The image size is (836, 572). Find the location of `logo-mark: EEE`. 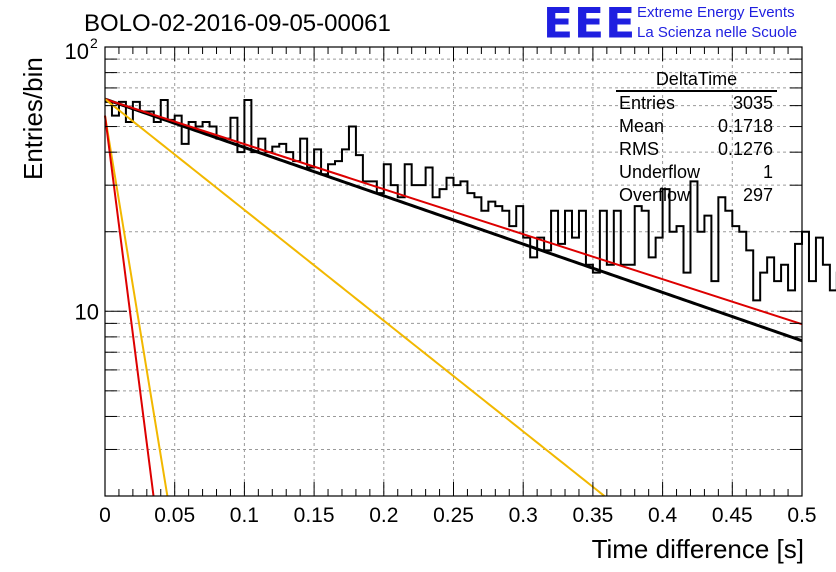

logo-mark: EEE is located at coordinates (590, 24).